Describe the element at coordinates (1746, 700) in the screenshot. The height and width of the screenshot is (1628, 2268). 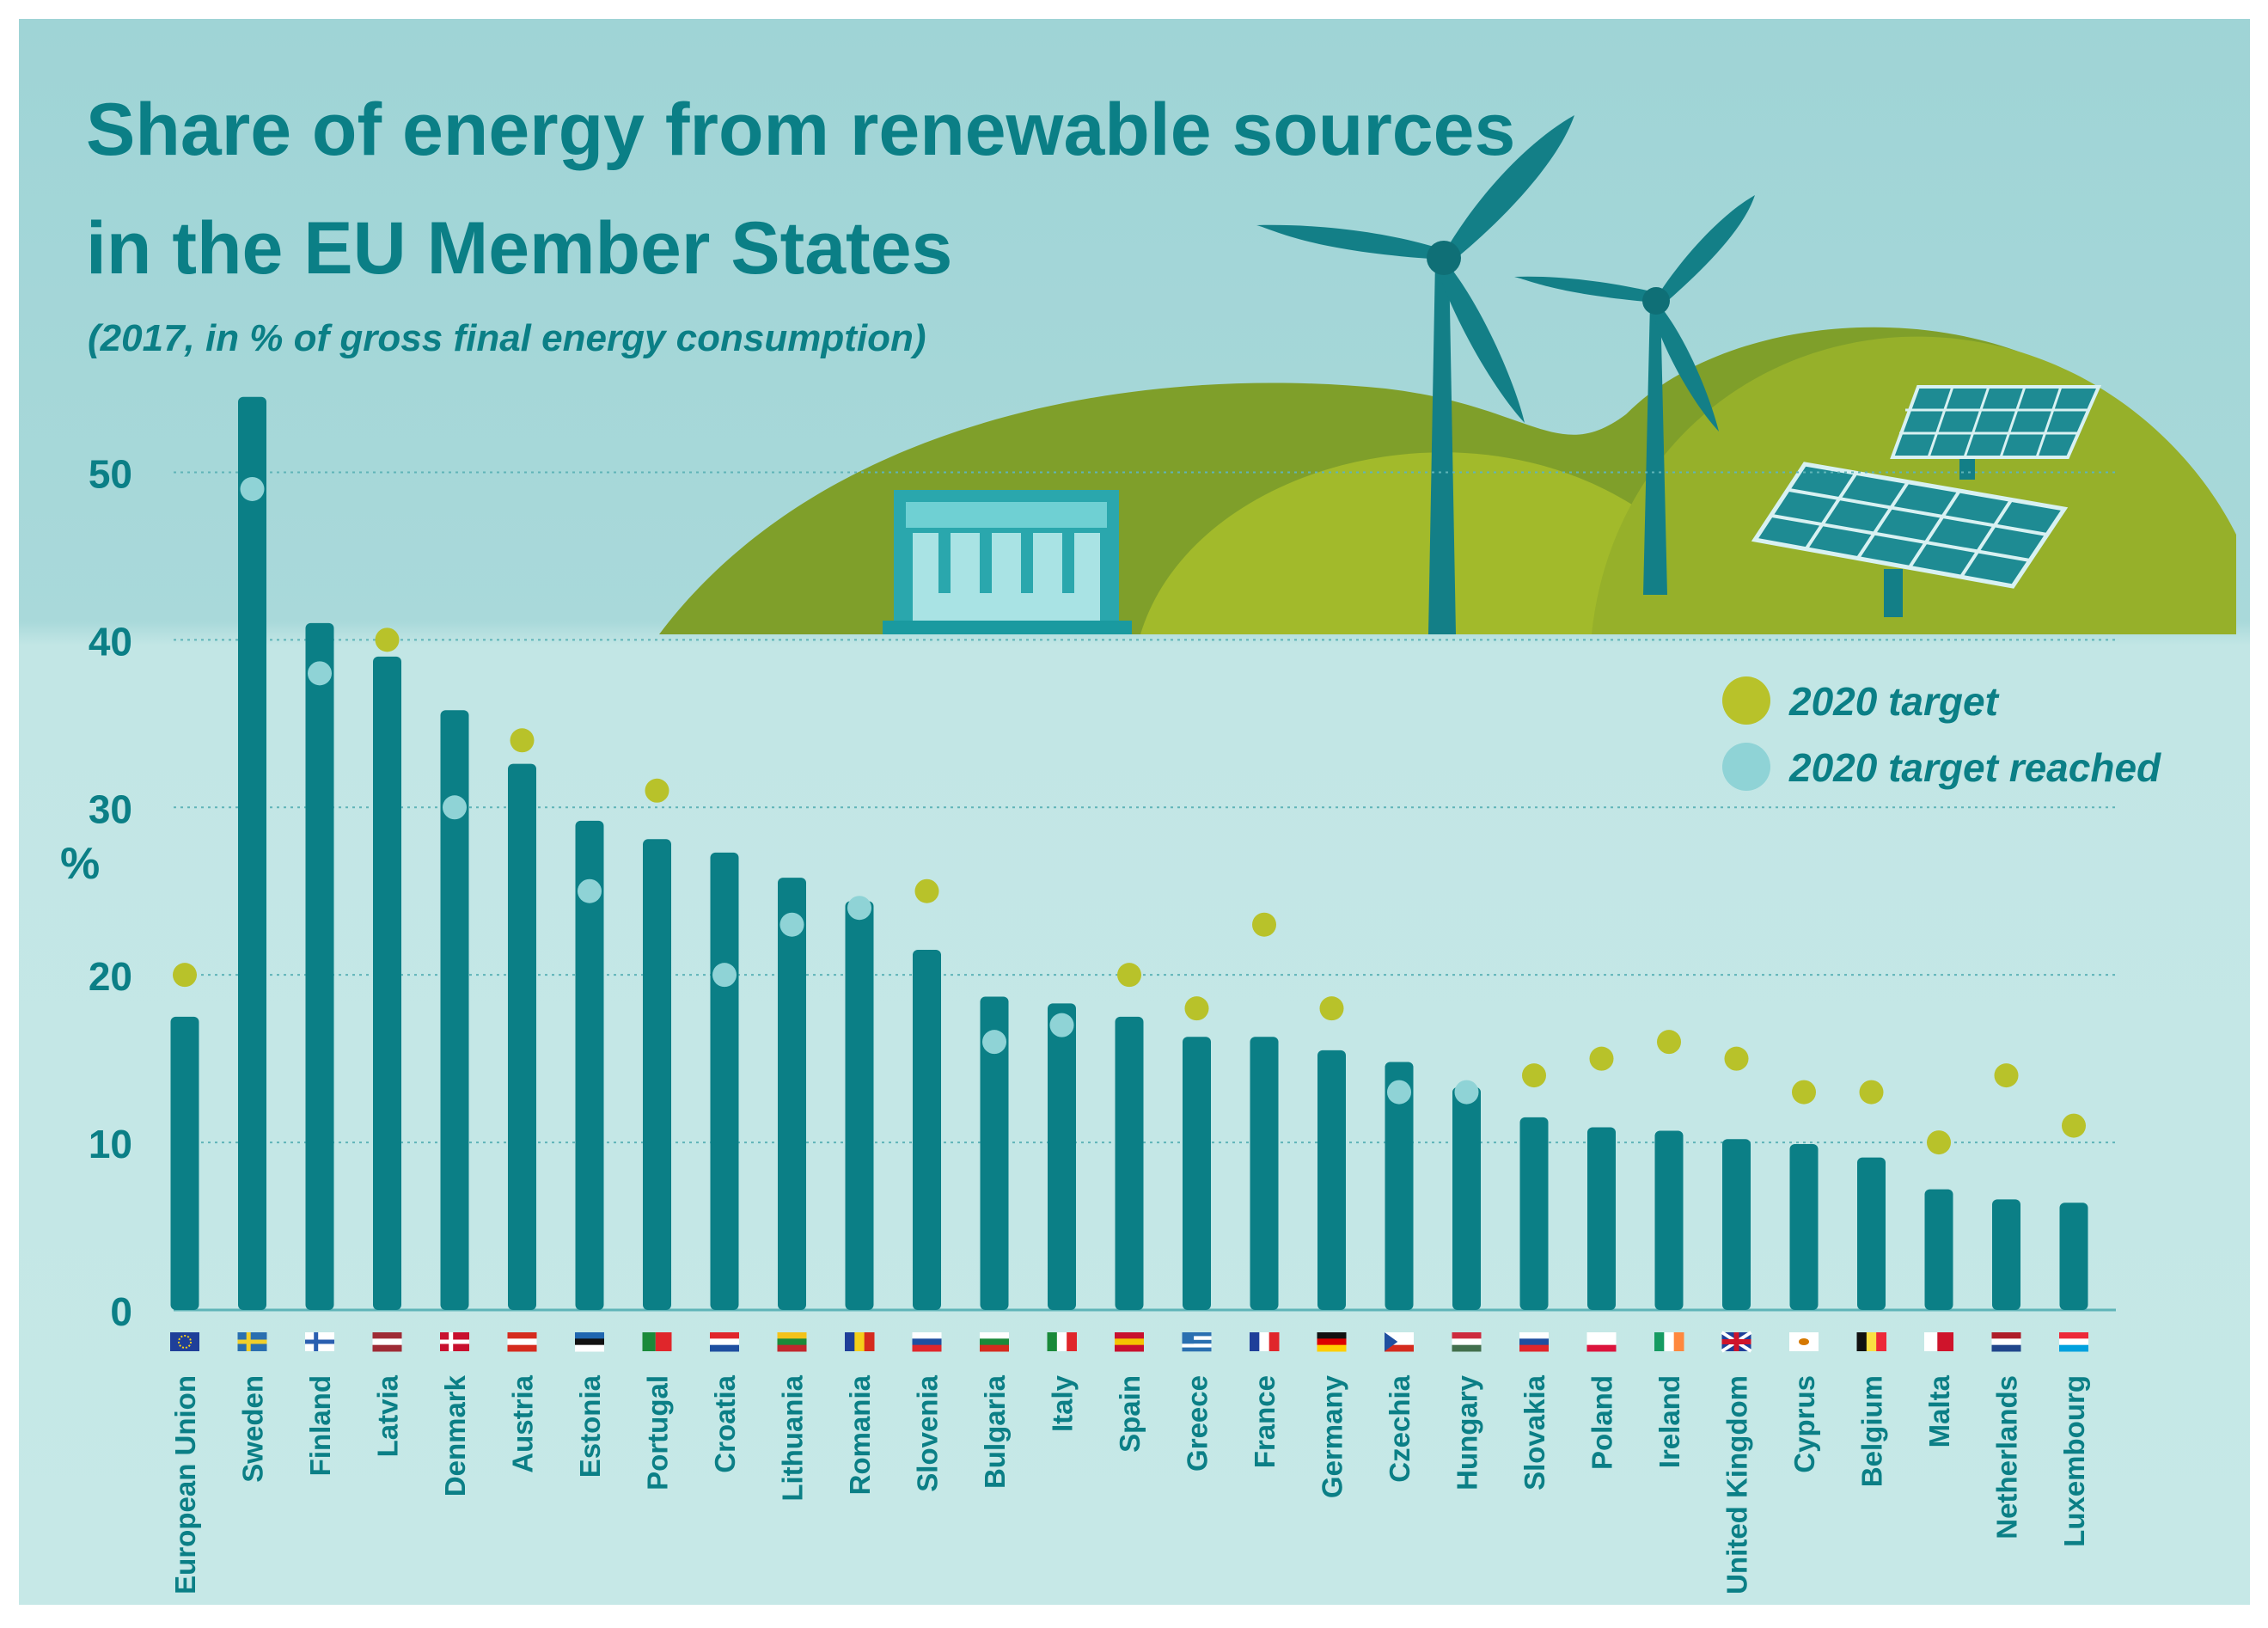
I see `legend-swatch-target` at that location.